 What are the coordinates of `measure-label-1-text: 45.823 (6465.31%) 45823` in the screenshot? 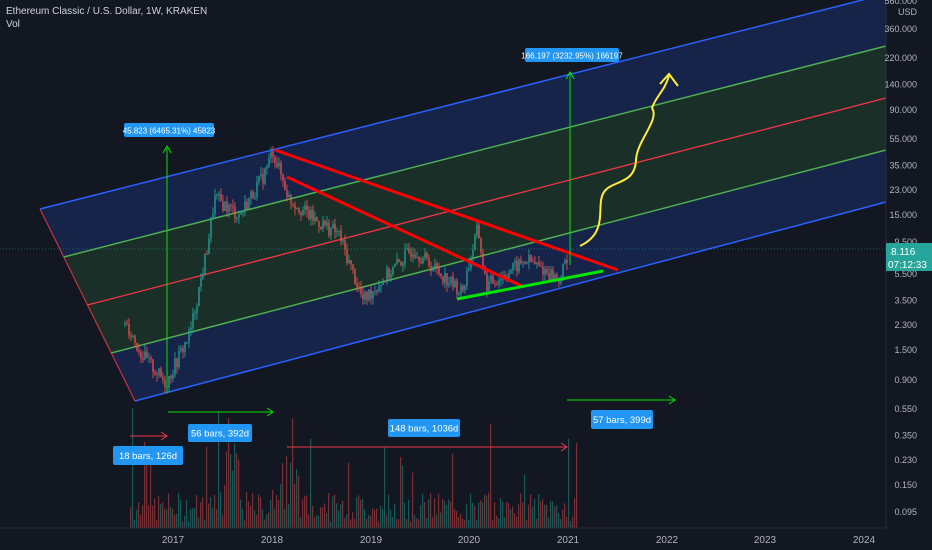 It's located at (169, 131).